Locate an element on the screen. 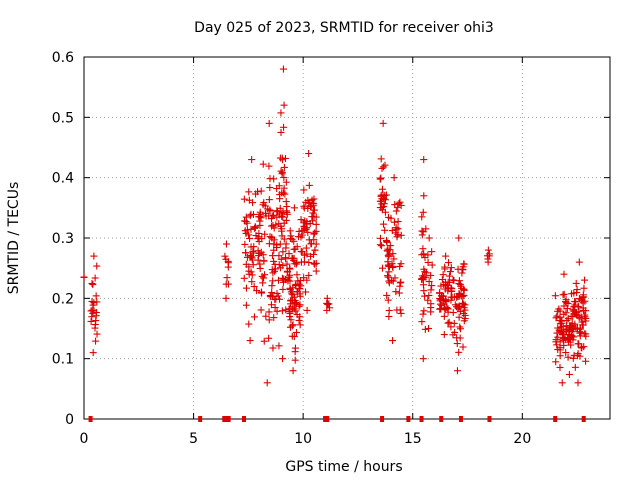 This screenshot has width=640, height=480. y-tick-label: 0.2 is located at coordinates (63, 299).